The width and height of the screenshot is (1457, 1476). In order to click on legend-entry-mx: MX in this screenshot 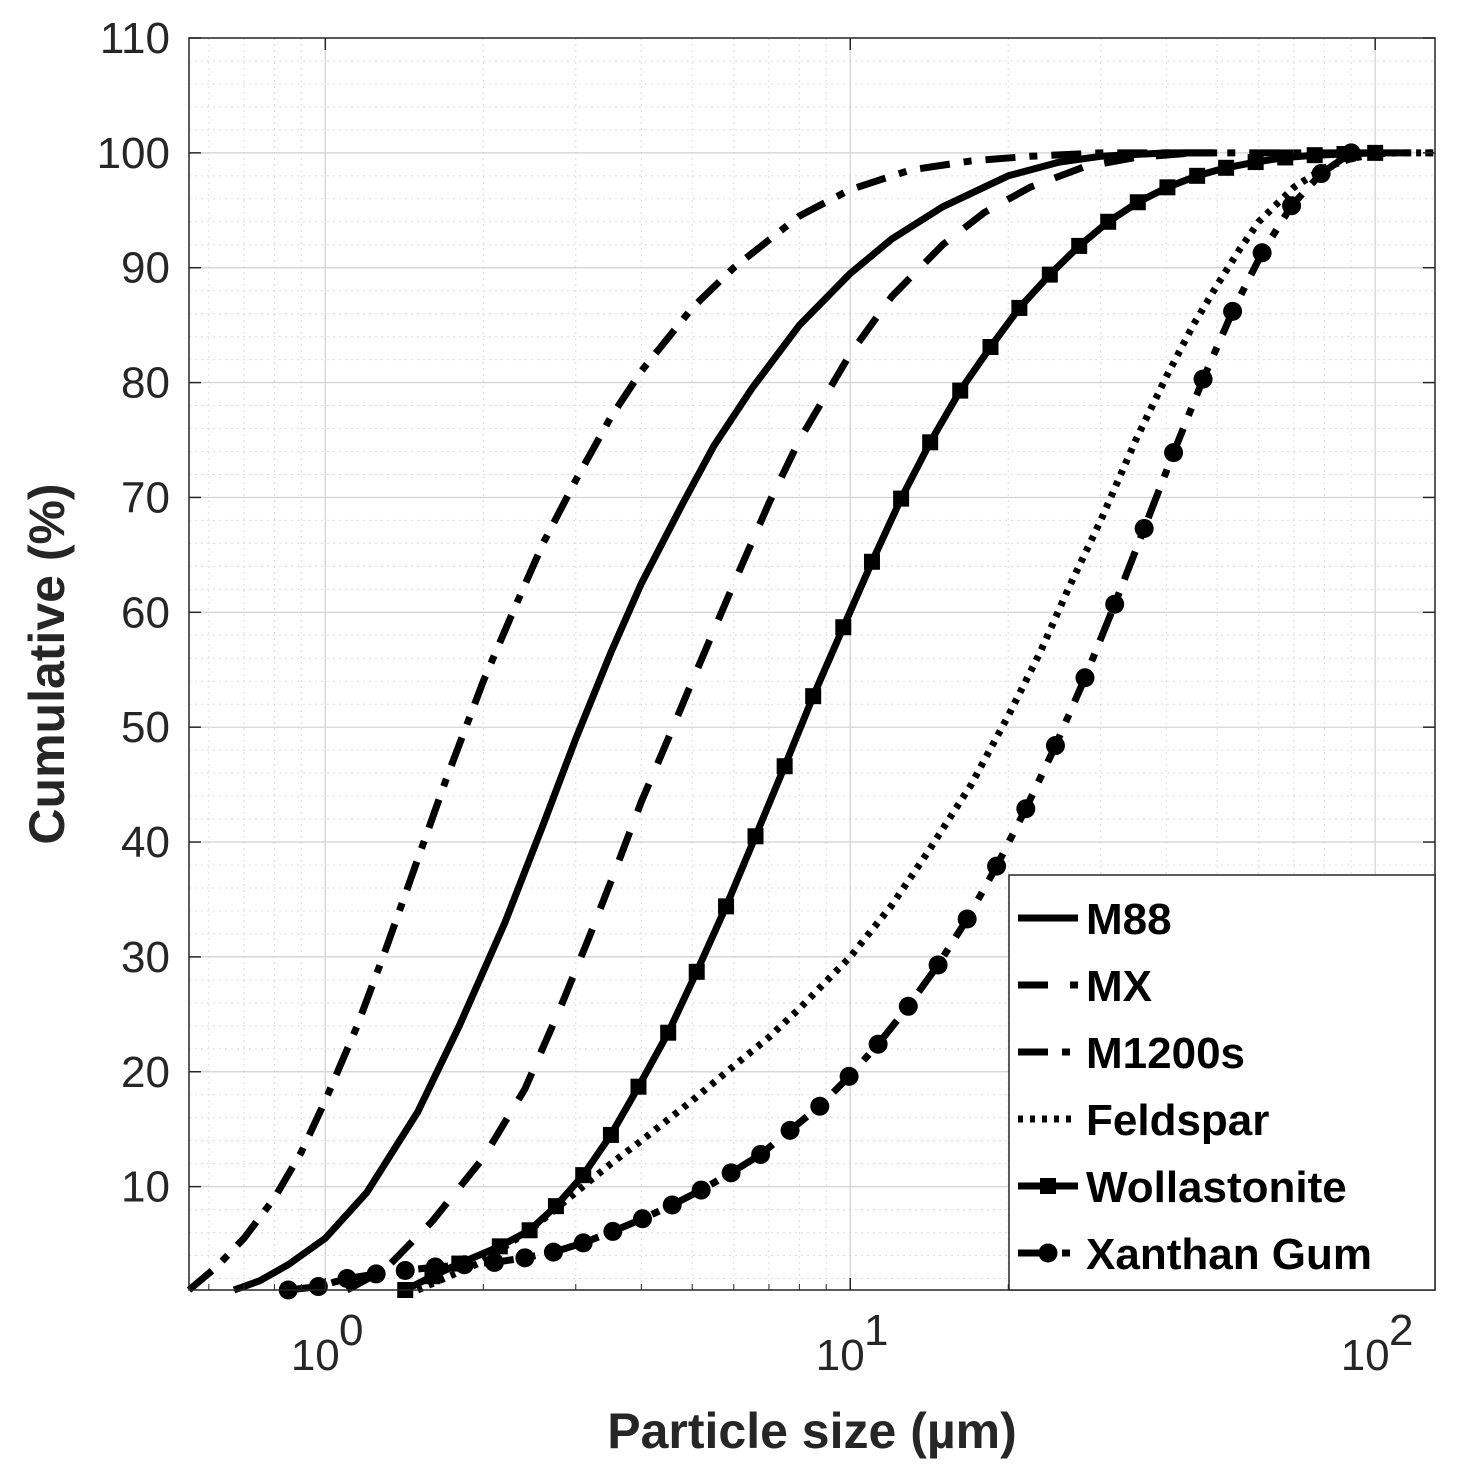, I will do `click(1085, 986)`.